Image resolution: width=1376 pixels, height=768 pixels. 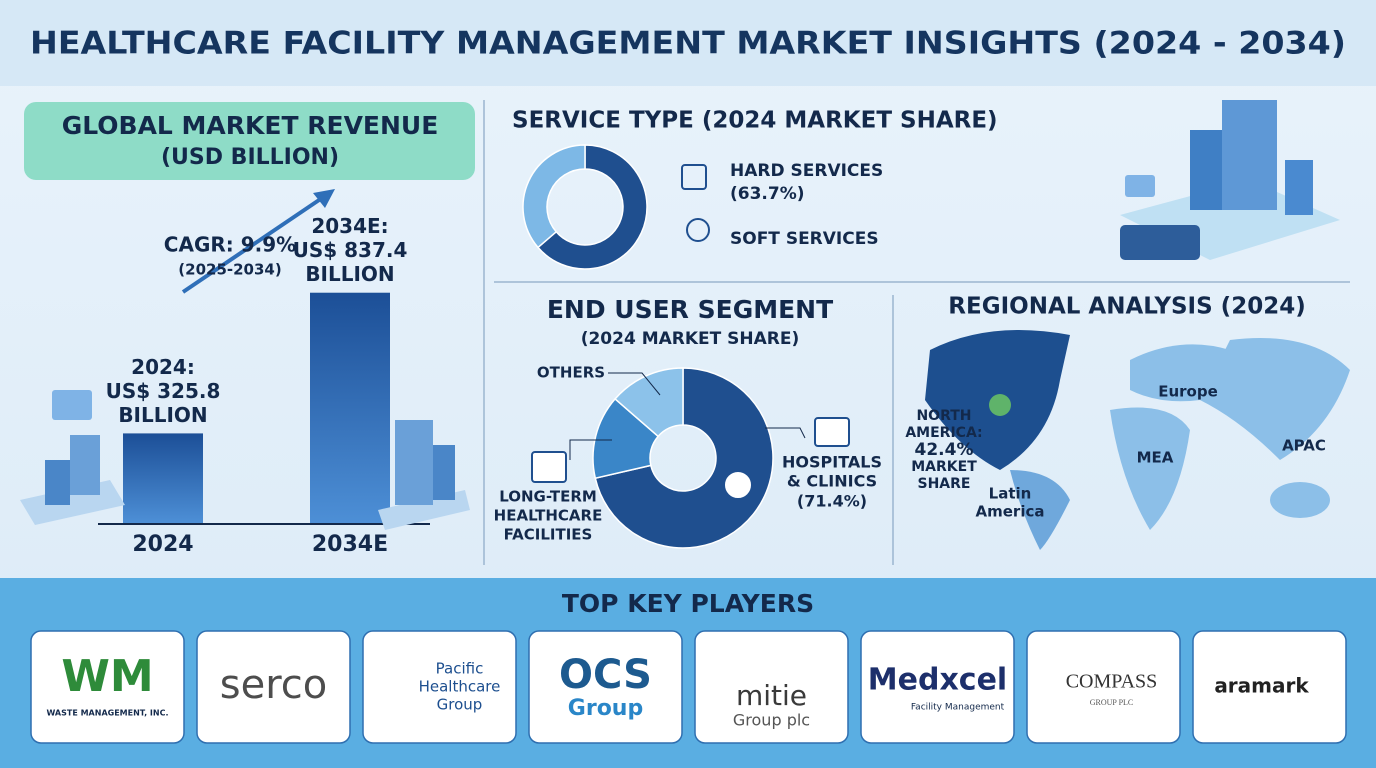 What do you see at coordinates (804, 239) in the screenshot?
I see `slice-label: SOFT SERVICES` at bounding box center [804, 239].